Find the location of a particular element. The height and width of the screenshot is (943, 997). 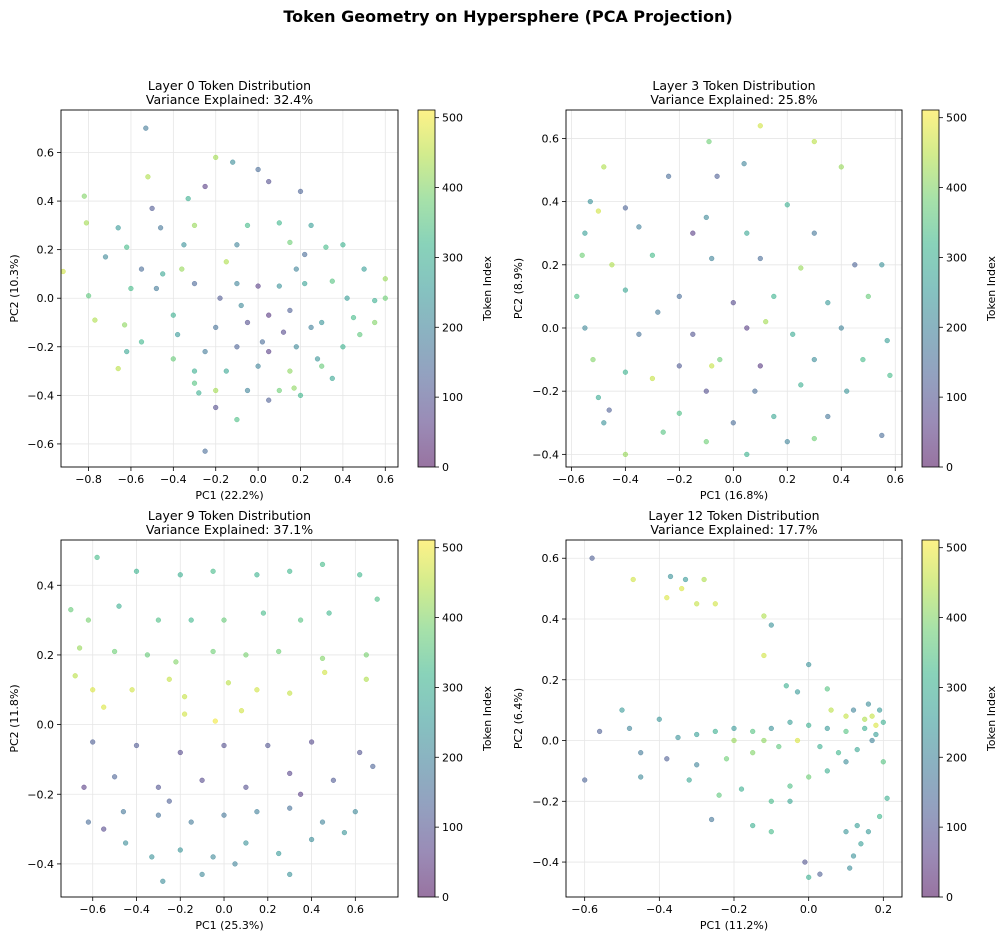

subplot-variance-explained: Variance Explained: 32.4% is located at coordinates (229, 99).